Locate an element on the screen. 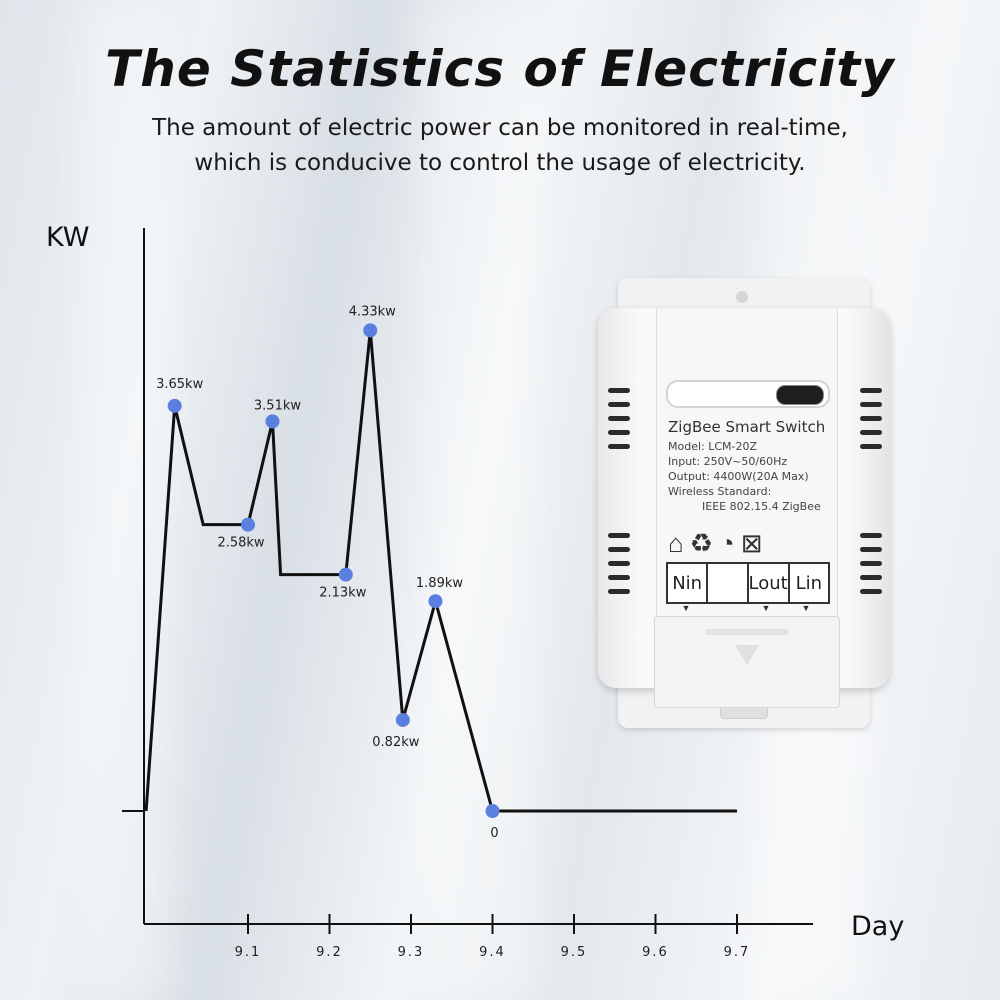 This screenshot has height=1000, width=1000. vents-right is located at coordinates (871, 423).